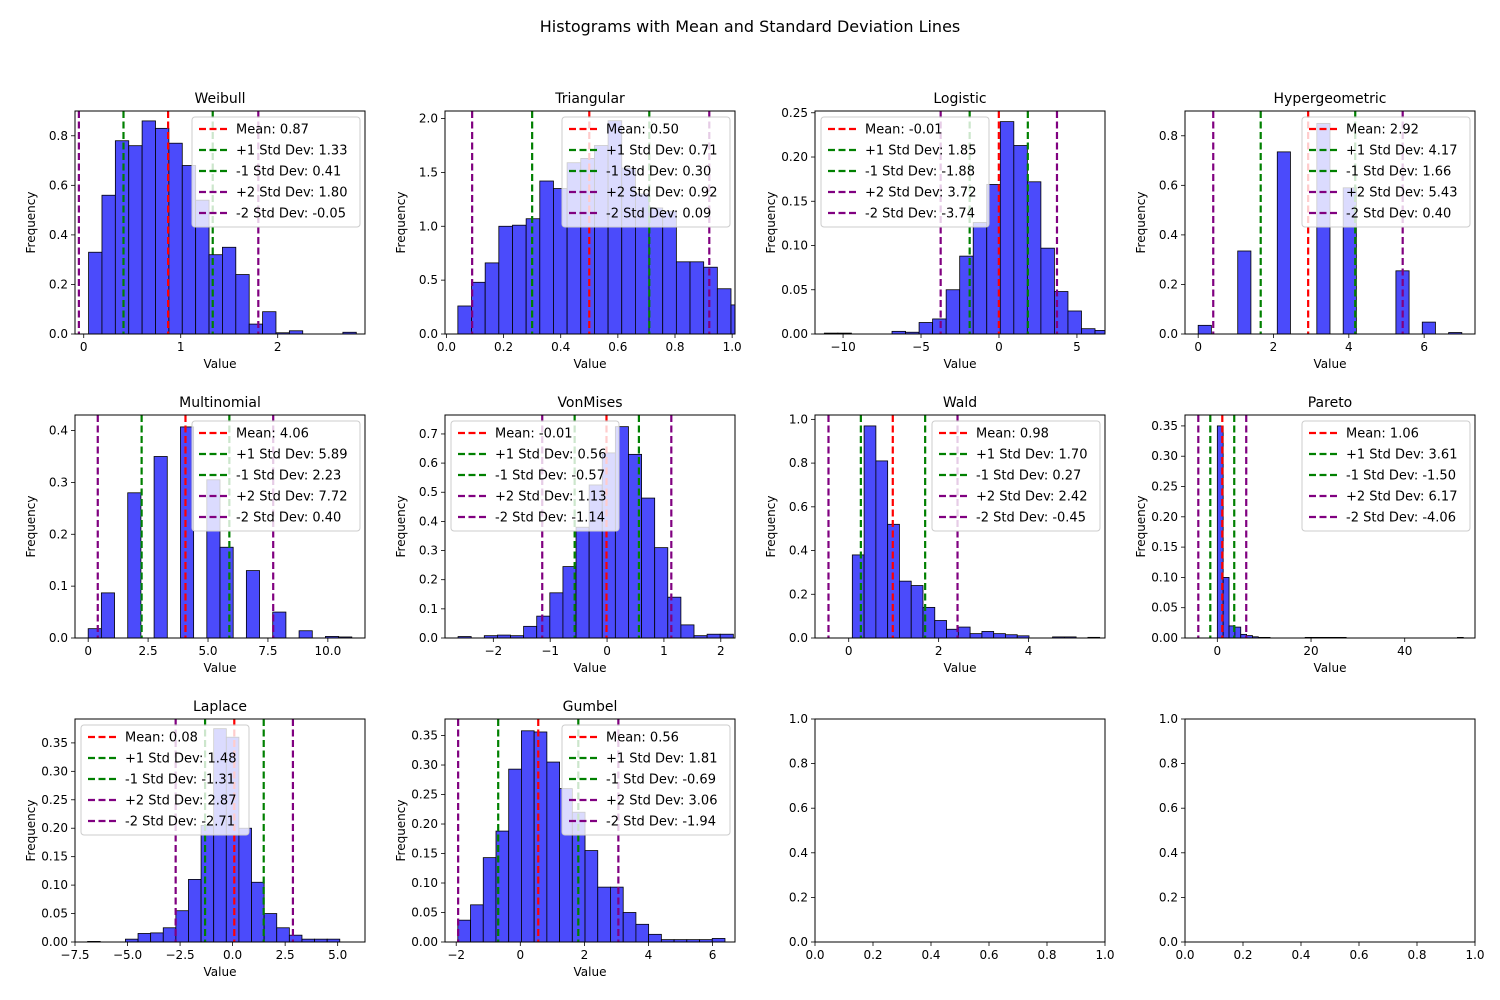 The height and width of the screenshot is (1000, 1500). What do you see at coordinates (161, 738) in the screenshot?
I see `legend-label: Mean: 0.08` at bounding box center [161, 738].